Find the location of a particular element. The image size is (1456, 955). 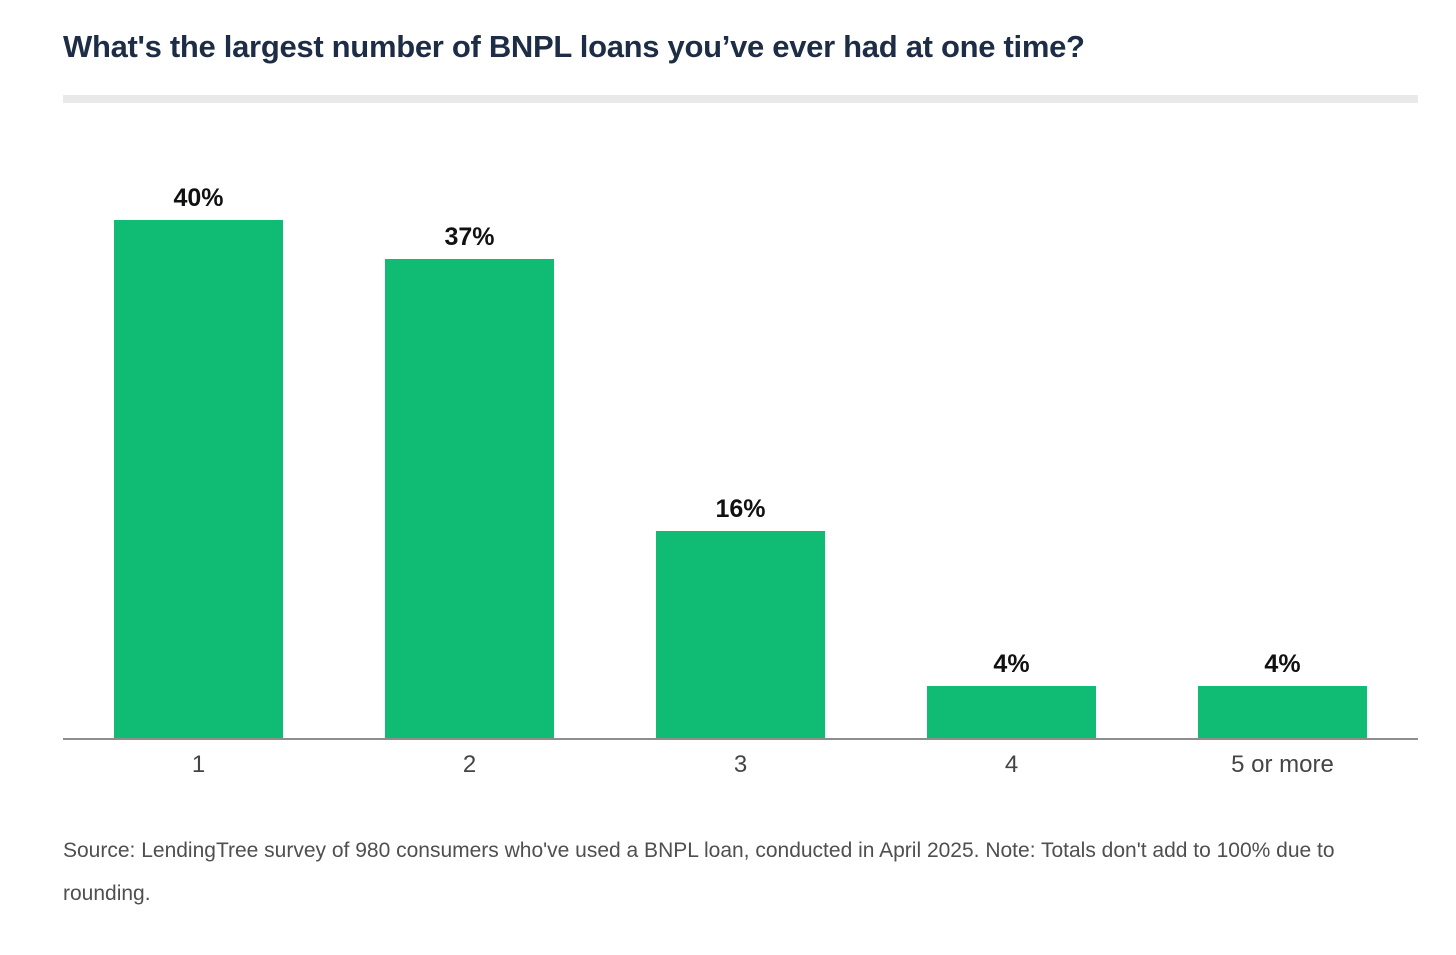

x-tick-label: 4 is located at coordinates (1011, 765).